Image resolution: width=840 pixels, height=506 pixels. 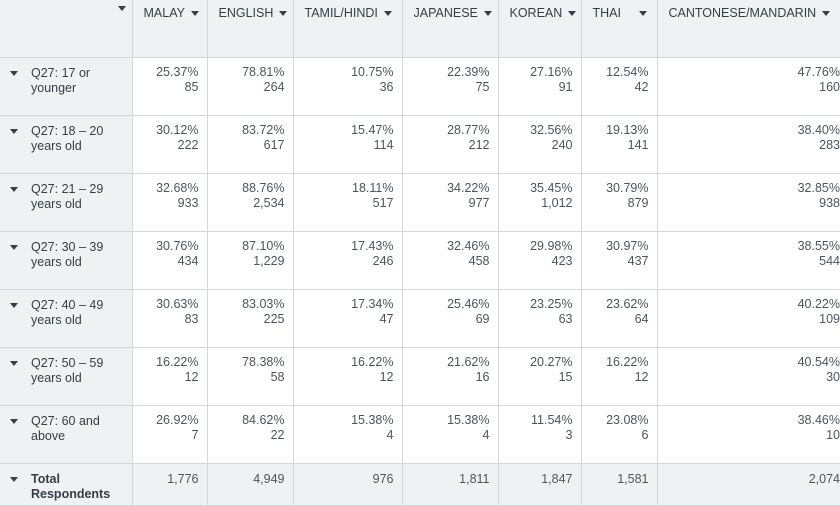 I want to click on cell-percent: 88.76%, so click(x=263, y=187).